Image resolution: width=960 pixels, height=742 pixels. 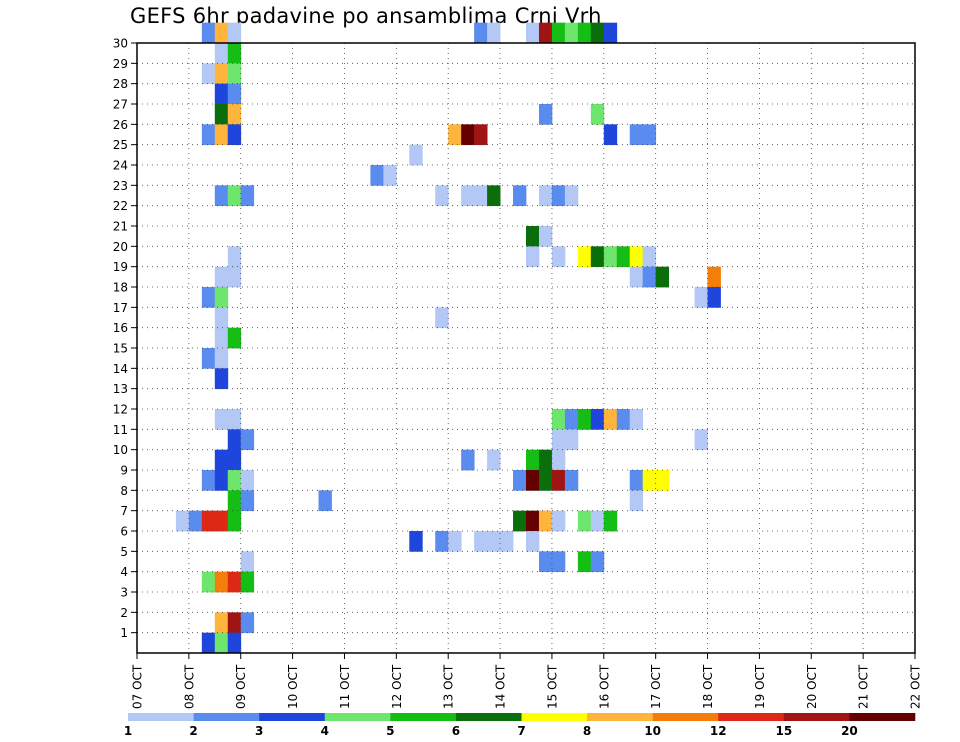 I want to click on y-tick-label: 25, so click(x=120, y=145).